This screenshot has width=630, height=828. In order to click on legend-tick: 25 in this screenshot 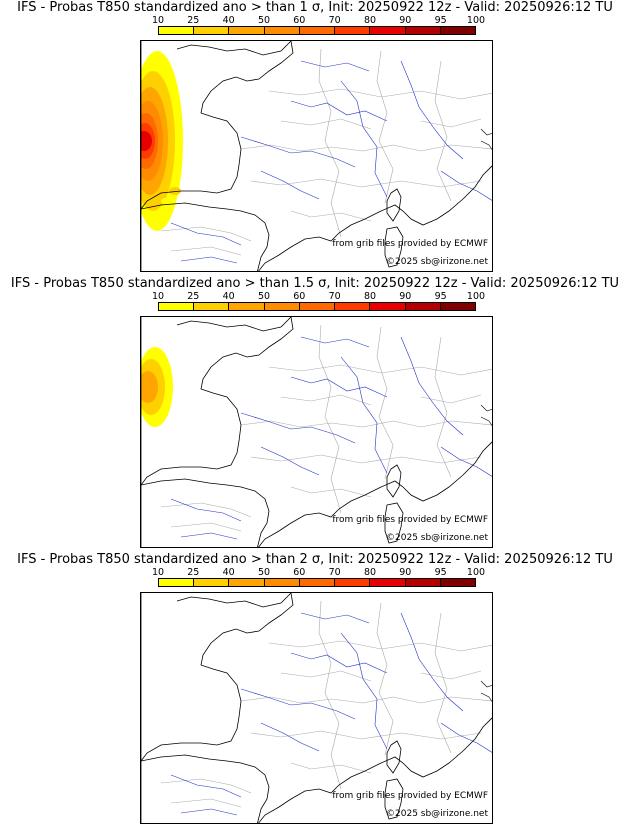, I will do `click(193, 20)`.